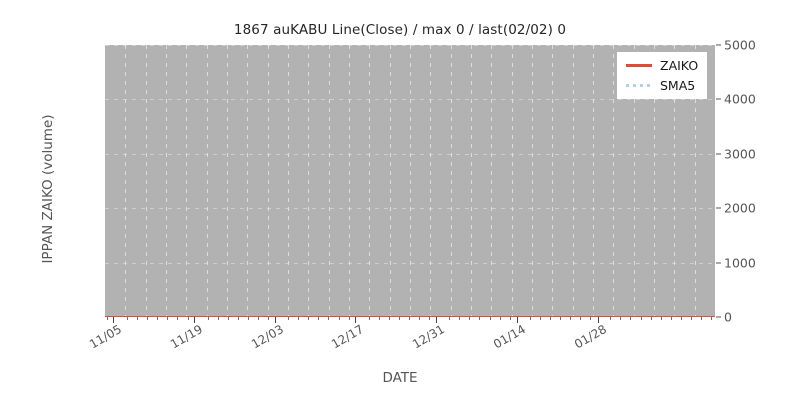 This screenshot has width=800, height=400. What do you see at coordinates (740, 208) in the screenshot?
I see `y-tick-label: 2000` at bounding box center [740, 208].